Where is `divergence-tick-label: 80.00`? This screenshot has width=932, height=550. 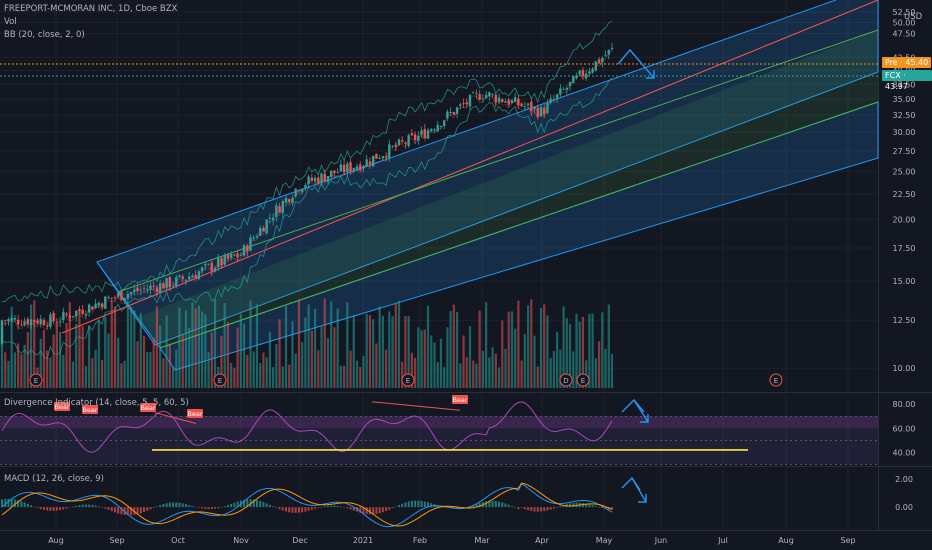 divergence-tick-label: 80.00 is located at coordinates (904, 404).